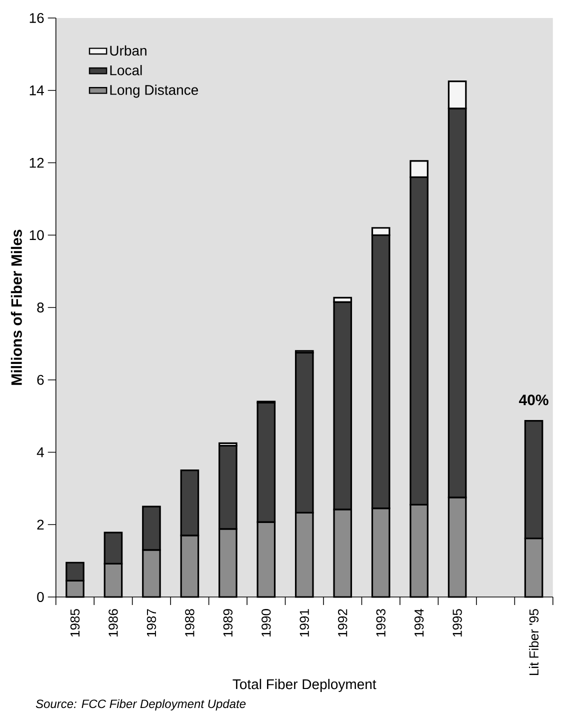  What do you see at coordinates (40, 525) in the screenshot?
I see `y-tick-label: 2` at bounding box center [40, 525].